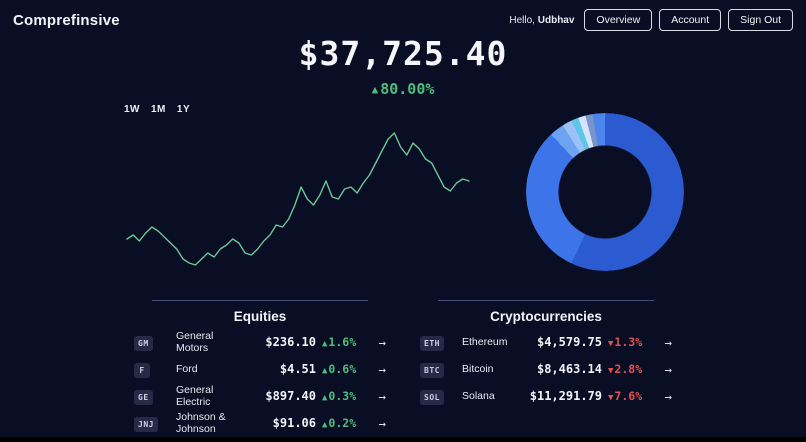 The height and width of the screenshot is (442, 806). What do you see at coordinates (297, 369) in the screenshot?
I see `asset-price: $4.51` at bounding box center [297, 369].